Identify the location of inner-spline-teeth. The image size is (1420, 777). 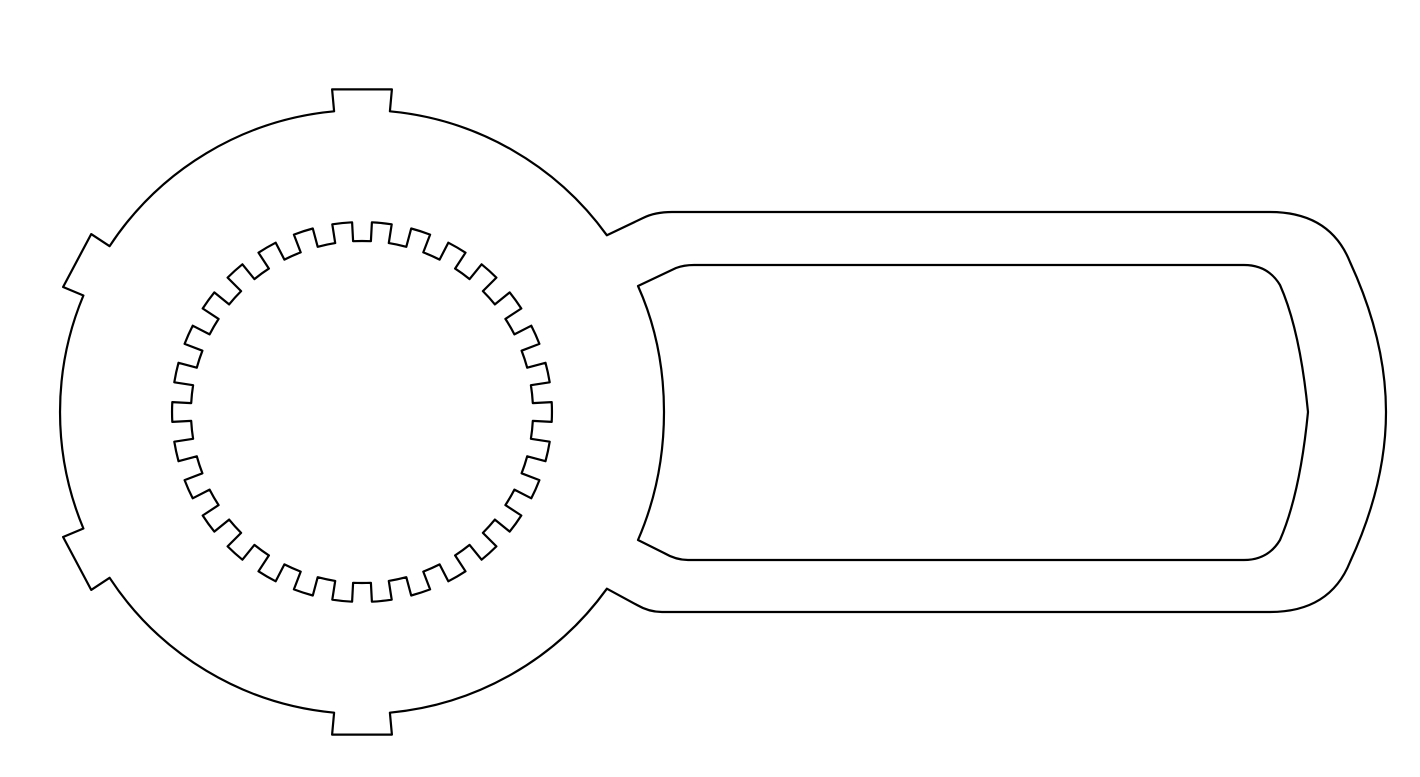
(362, 412).